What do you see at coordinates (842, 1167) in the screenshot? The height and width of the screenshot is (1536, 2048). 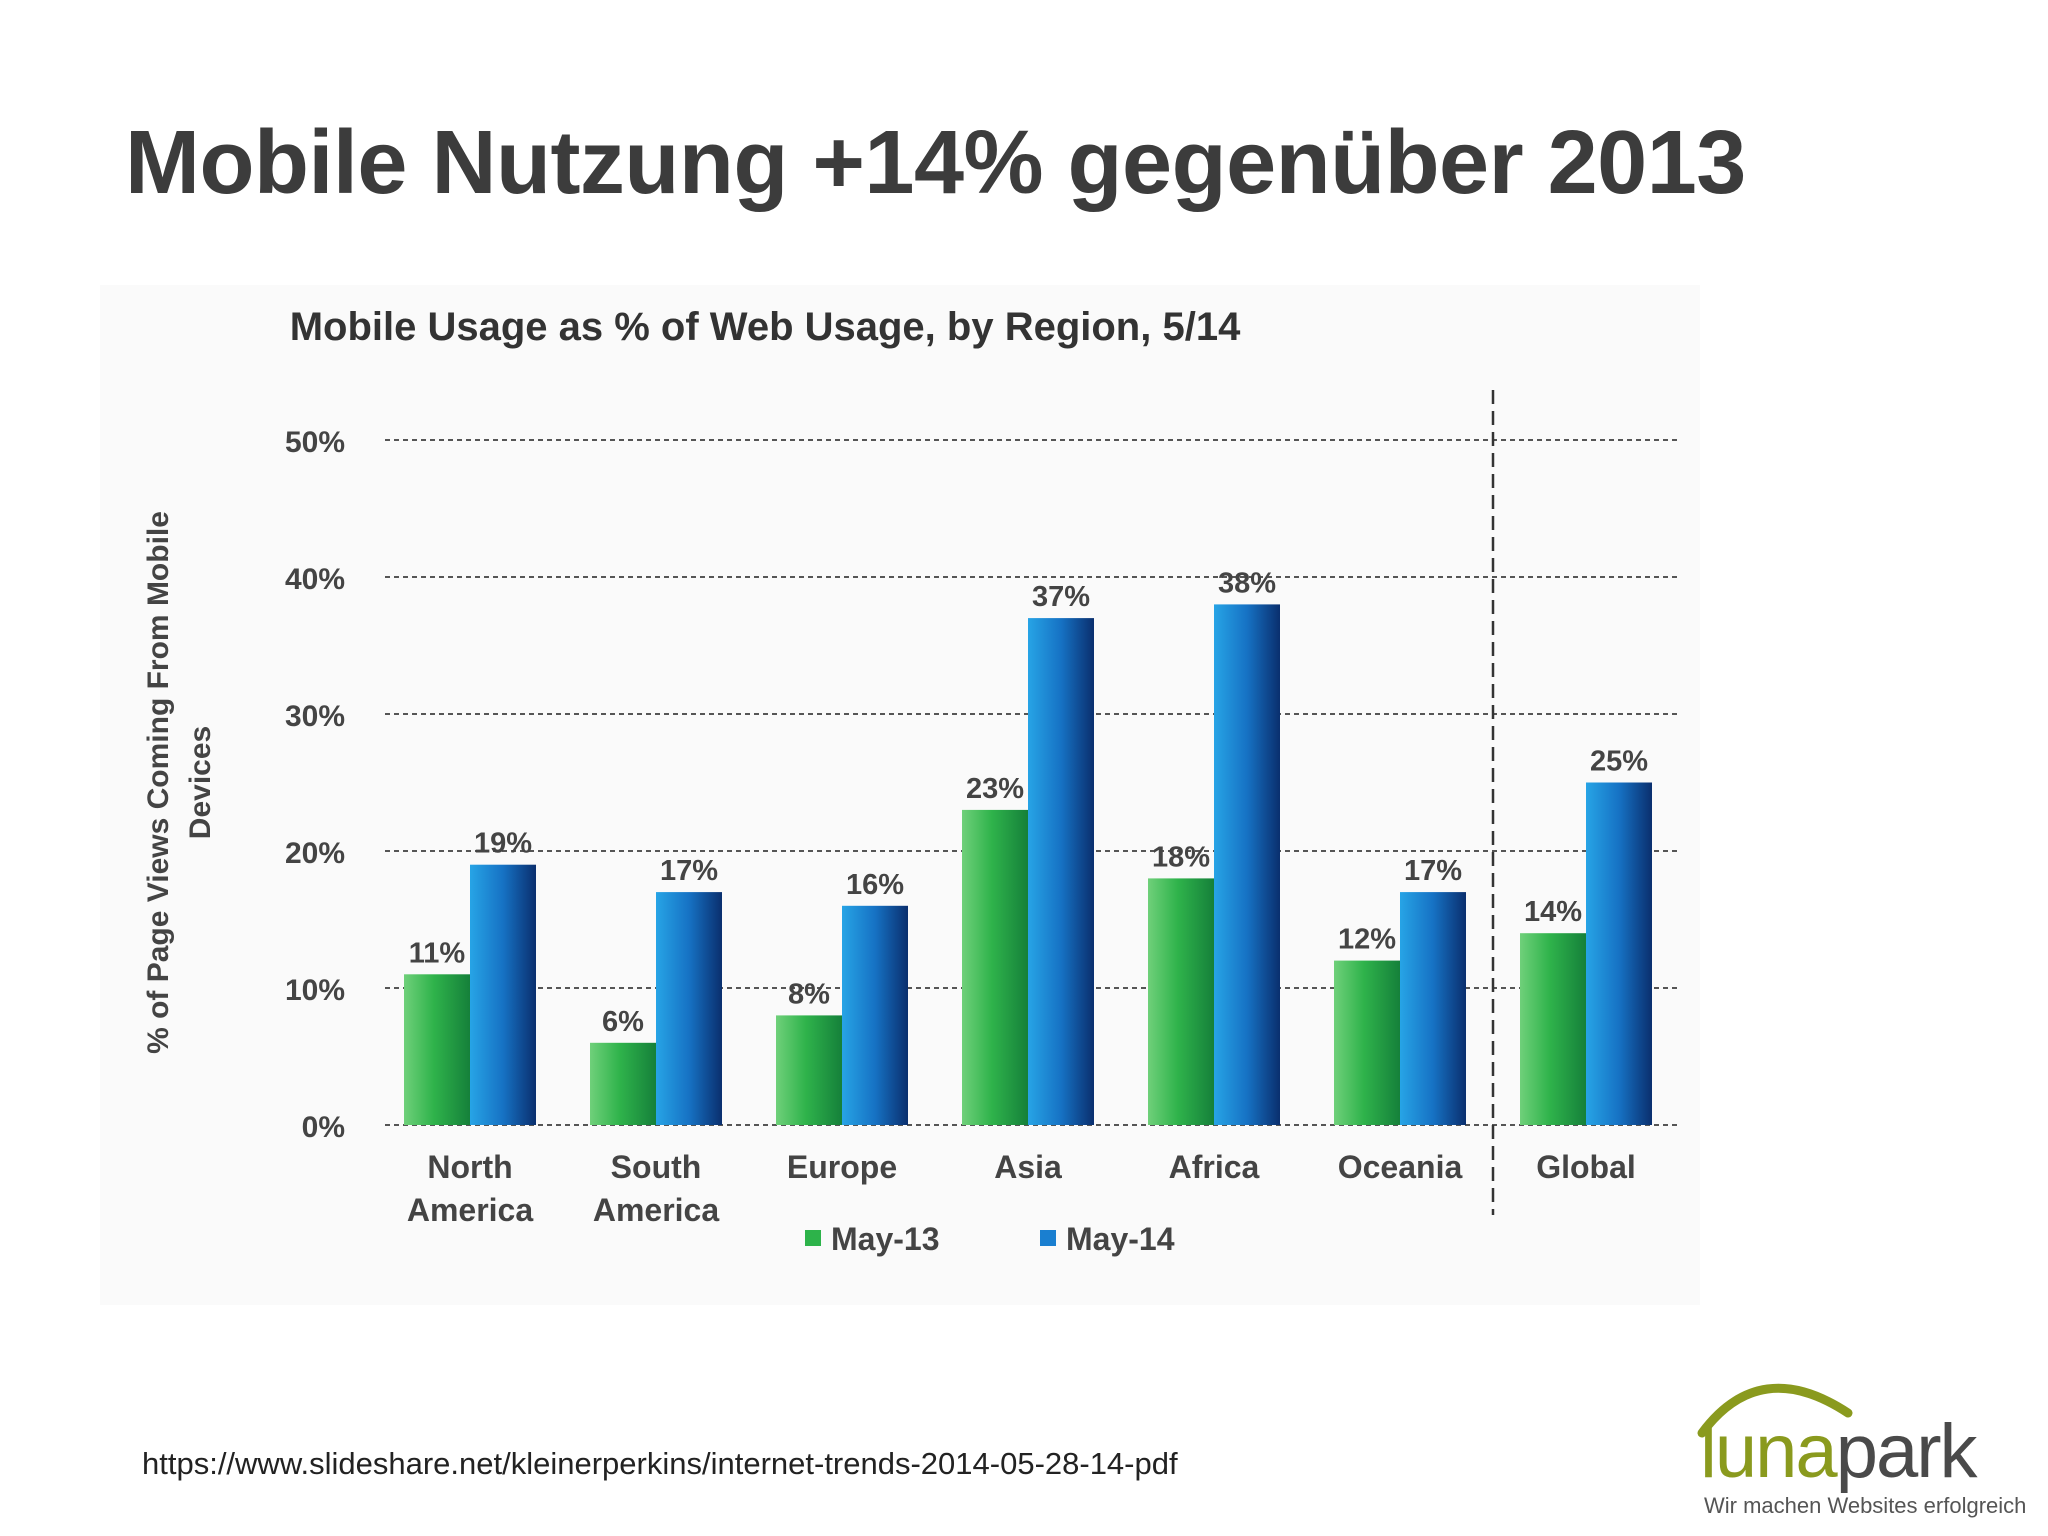 I see `x-tick-label: Europe` at bounding box center [842, 1167].